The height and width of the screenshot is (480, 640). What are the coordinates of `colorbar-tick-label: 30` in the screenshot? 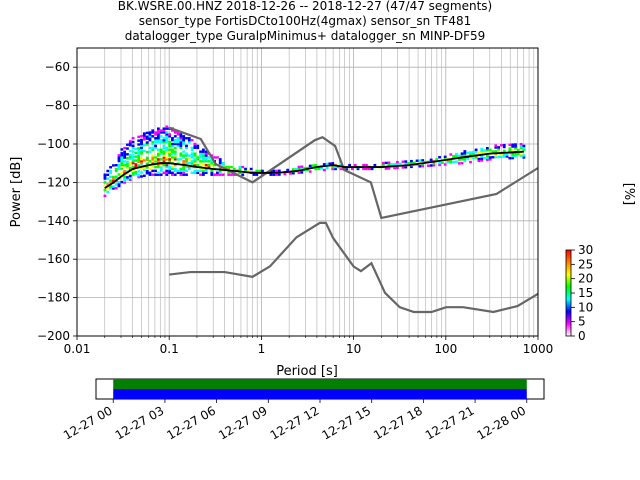 It's located at (585, 250).